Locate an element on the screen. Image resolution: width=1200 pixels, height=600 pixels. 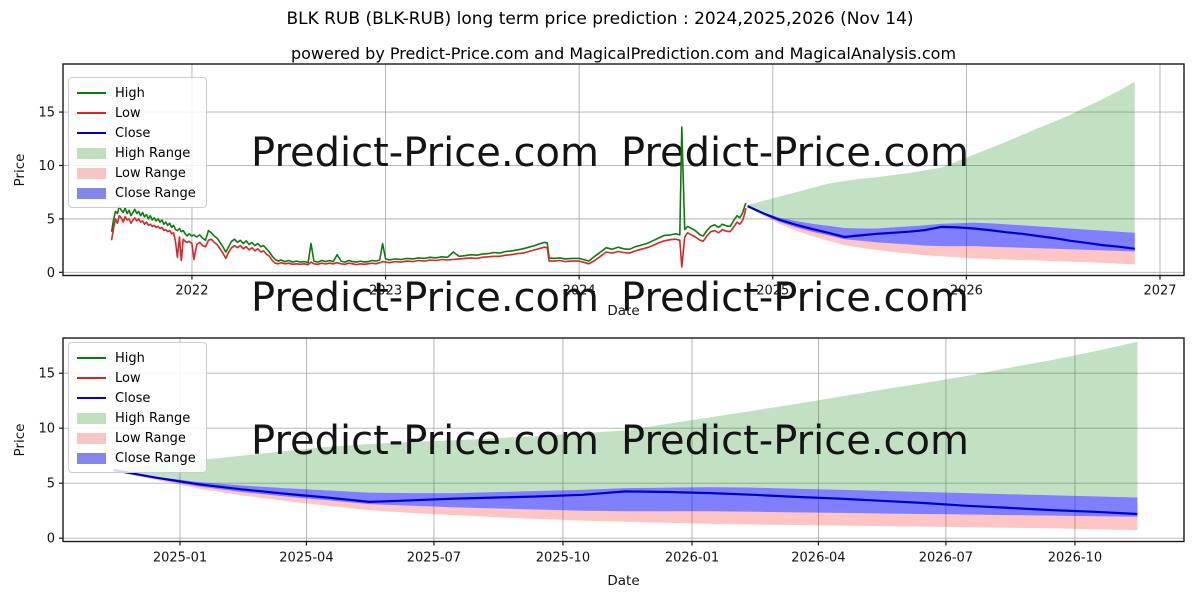
x-tick-label: 2026-10 is located at coordinates (1075, 558).